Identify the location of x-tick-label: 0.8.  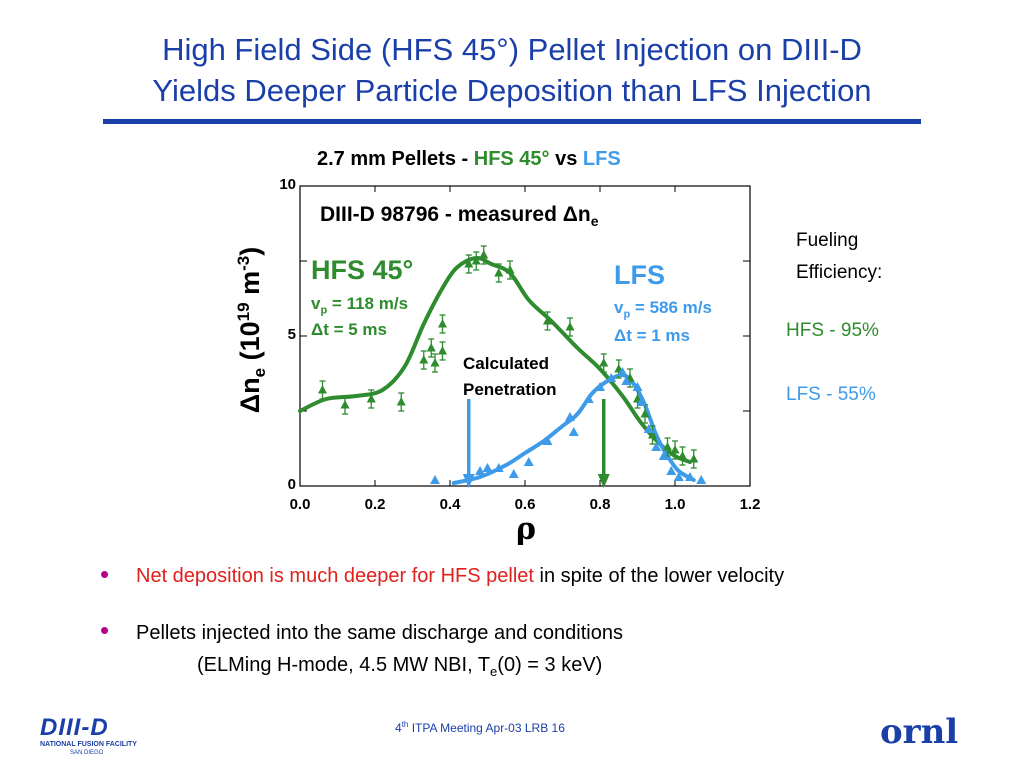
(600, 504).